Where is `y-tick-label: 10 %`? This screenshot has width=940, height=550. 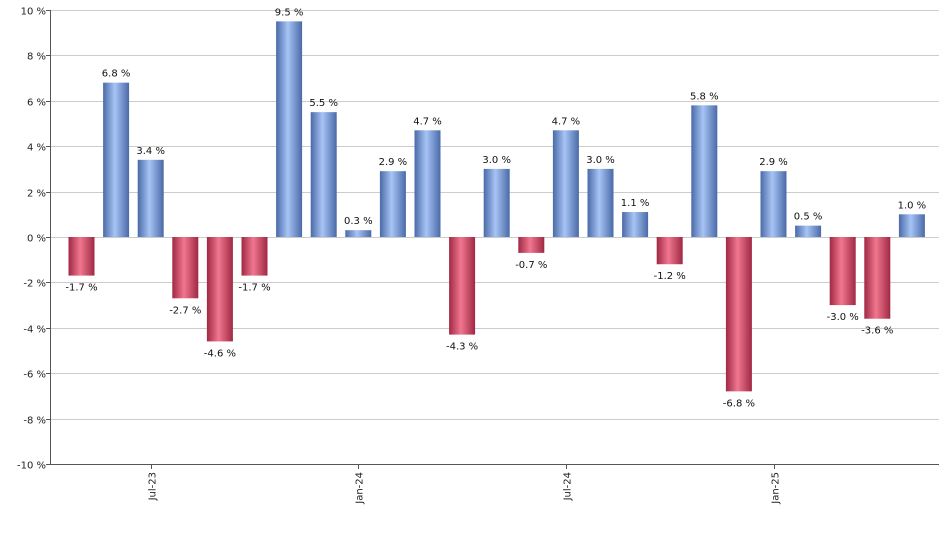
y-tick-label: 10 % is located at coordinates (33, 12).